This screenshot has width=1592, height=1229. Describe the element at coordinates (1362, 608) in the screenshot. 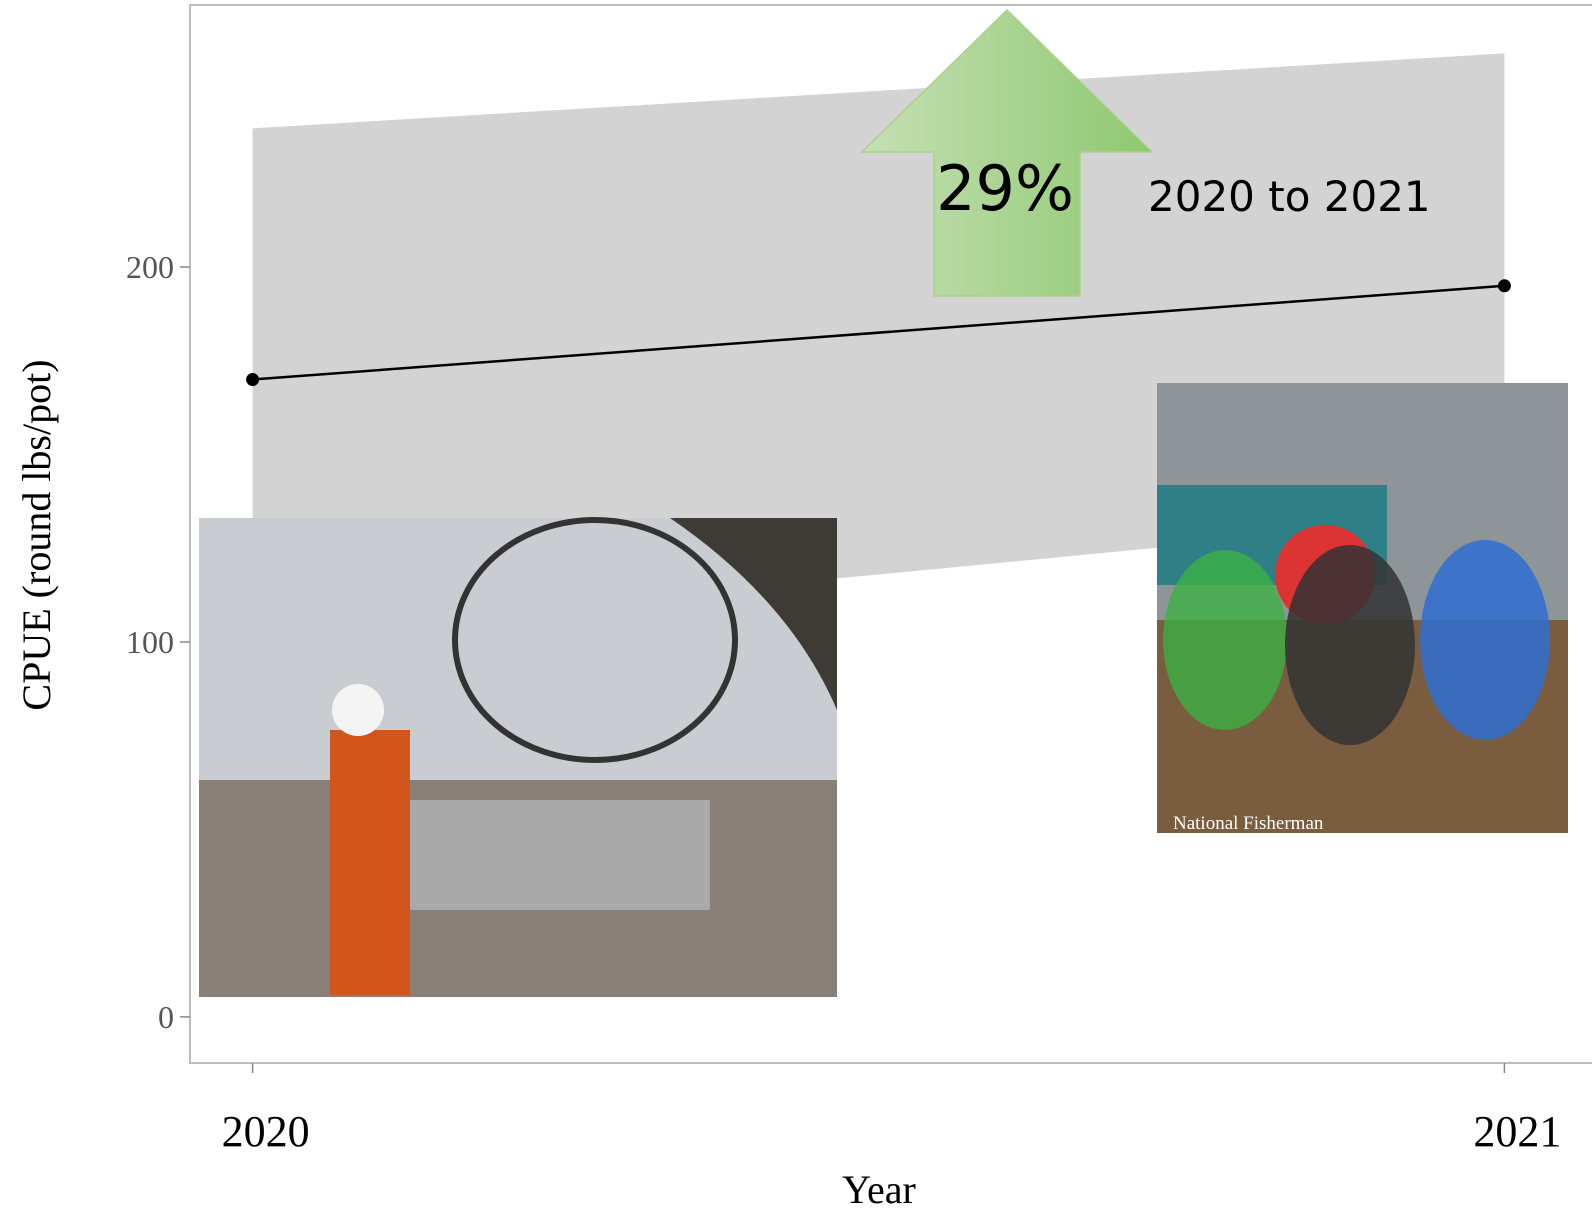

I see `photo-right: National Fisherman` at that location.